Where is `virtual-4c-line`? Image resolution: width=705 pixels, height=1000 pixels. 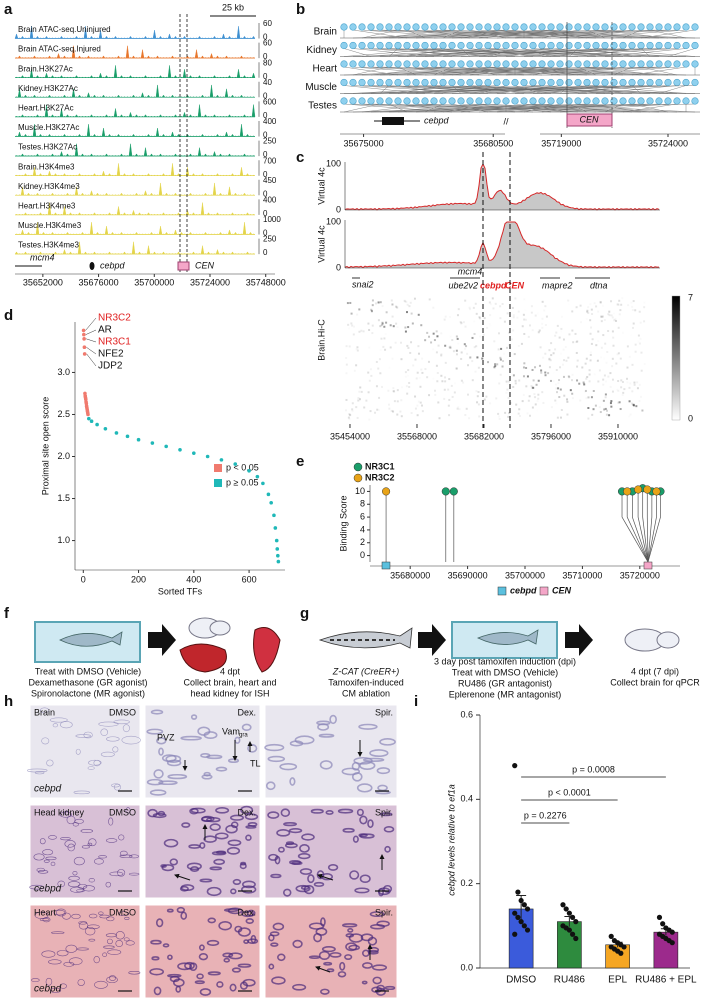 virtual-4c-line is located at coordinates (502, 245).